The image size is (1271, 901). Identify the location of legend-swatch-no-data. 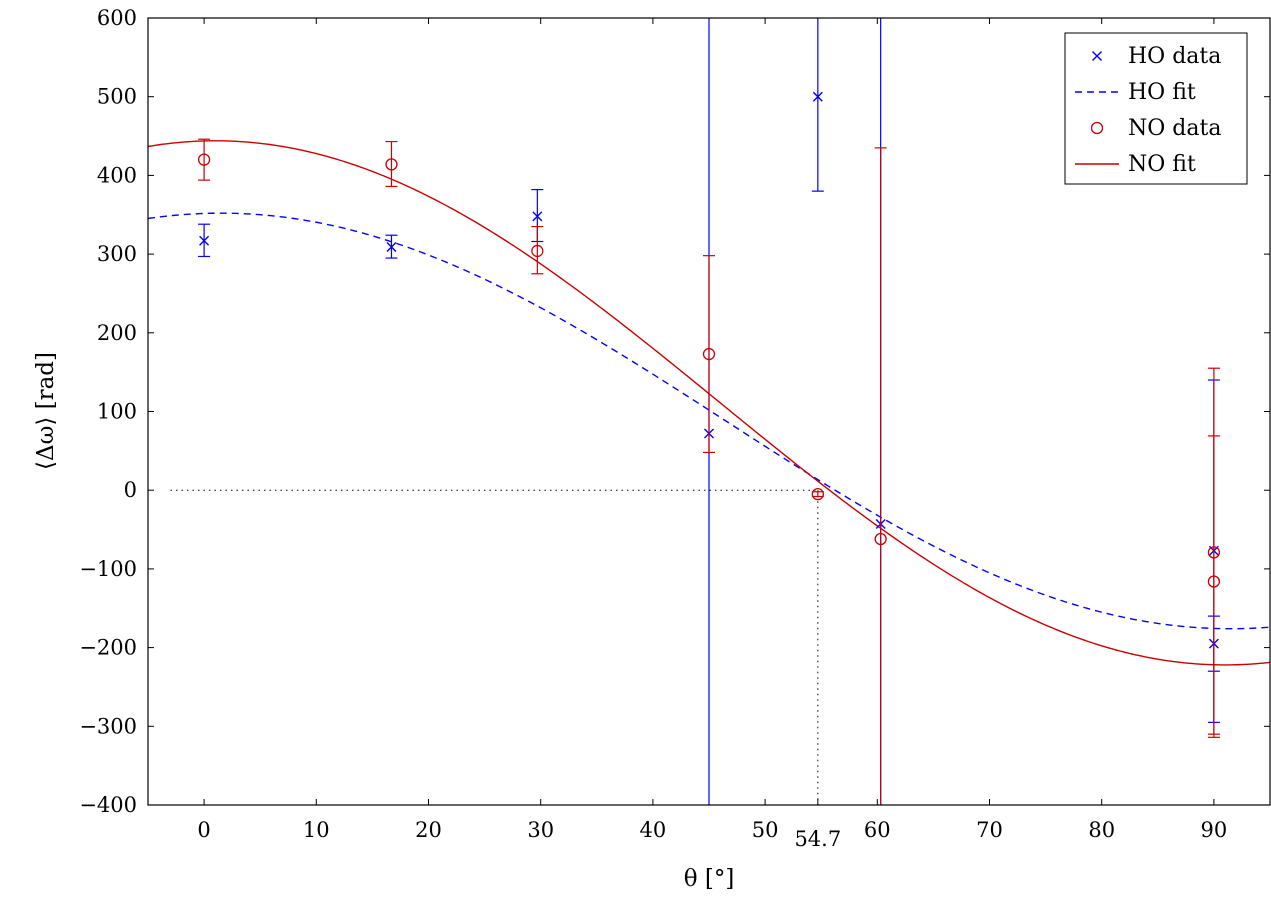
(1097, 128).